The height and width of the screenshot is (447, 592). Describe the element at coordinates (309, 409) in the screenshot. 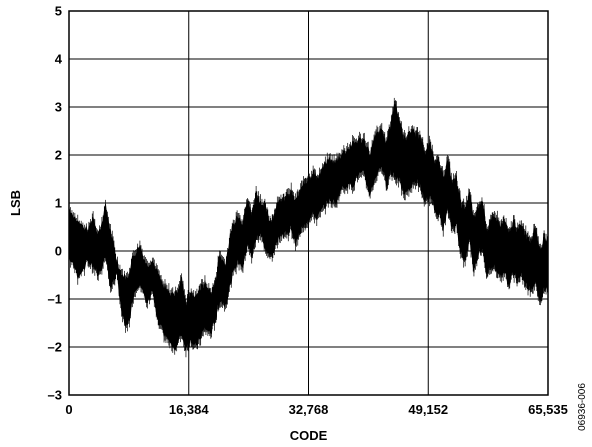

I see `x-tick-label: 32,768` at that location.